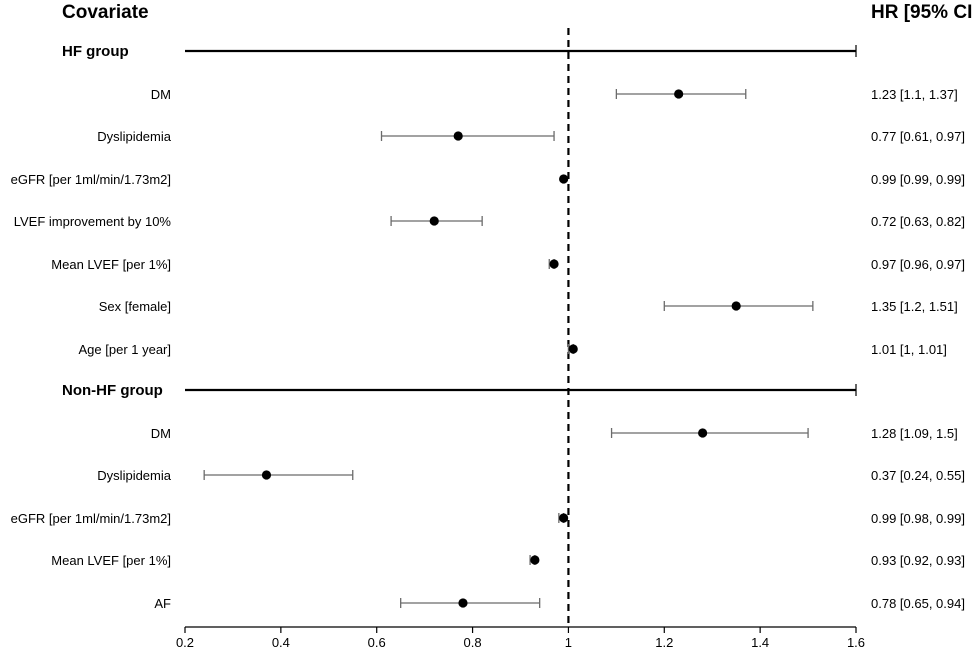 The width and height of the screenshot is (972, 649). I want to click on covariate-label: AF, so click(162, 603).